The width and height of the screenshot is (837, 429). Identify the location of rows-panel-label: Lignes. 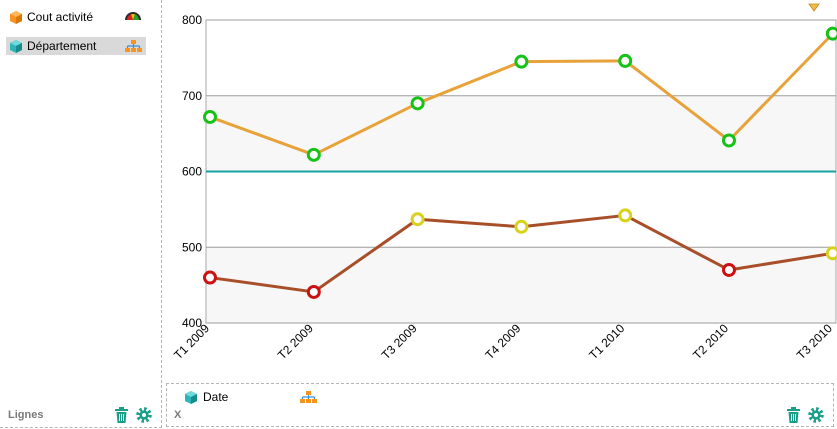
(26, 415).